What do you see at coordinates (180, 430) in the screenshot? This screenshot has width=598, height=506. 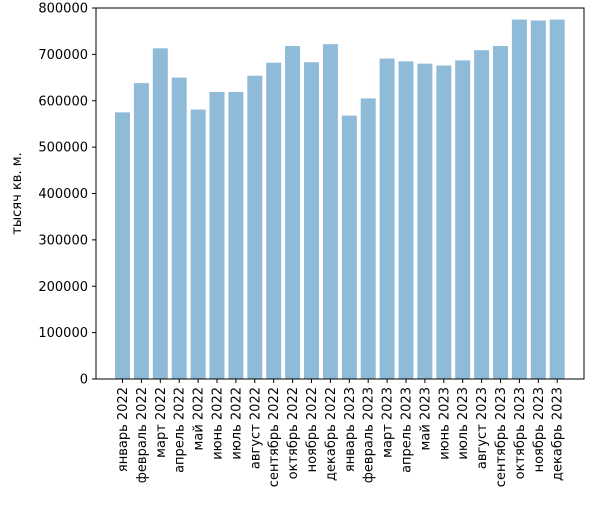 I see `x-tick-label: апрель 2022` at bounding box center [180, 430].